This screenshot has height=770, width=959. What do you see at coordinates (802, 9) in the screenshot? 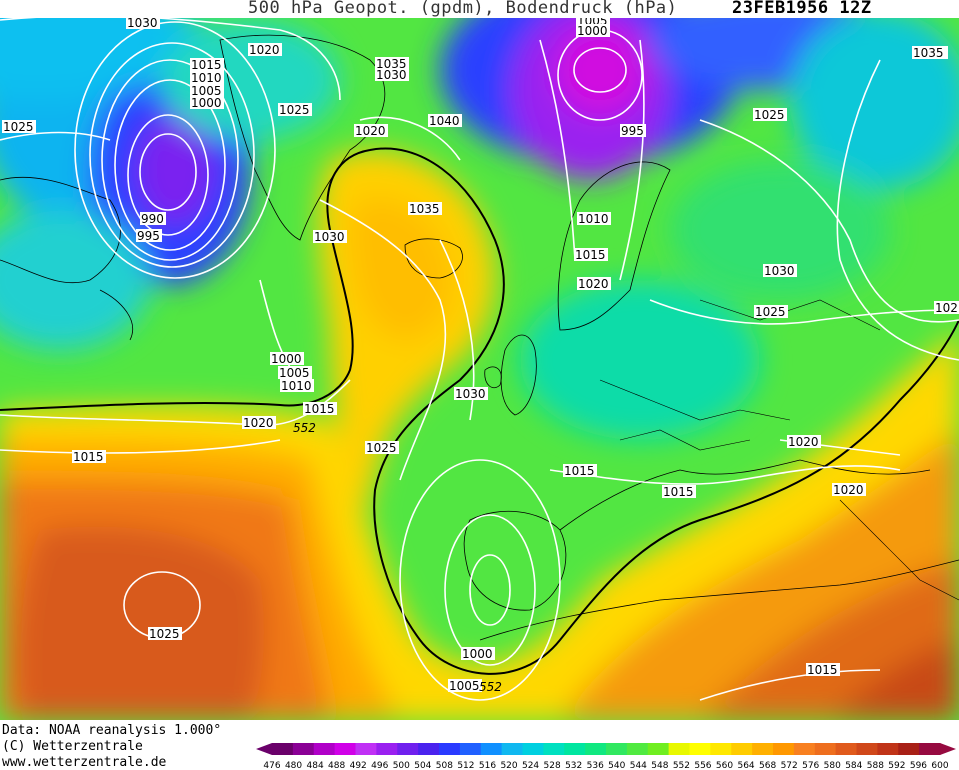
I see `map-date: 23FEB1956 12Z` at bounding box center [802, 9].